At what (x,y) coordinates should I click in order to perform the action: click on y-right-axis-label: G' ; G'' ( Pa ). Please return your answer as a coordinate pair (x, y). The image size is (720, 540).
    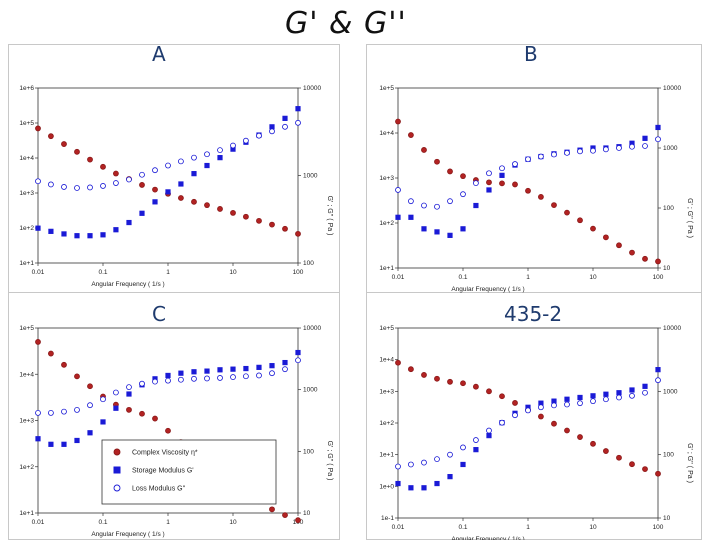
    Looking at the image, I should click on (689, 463).